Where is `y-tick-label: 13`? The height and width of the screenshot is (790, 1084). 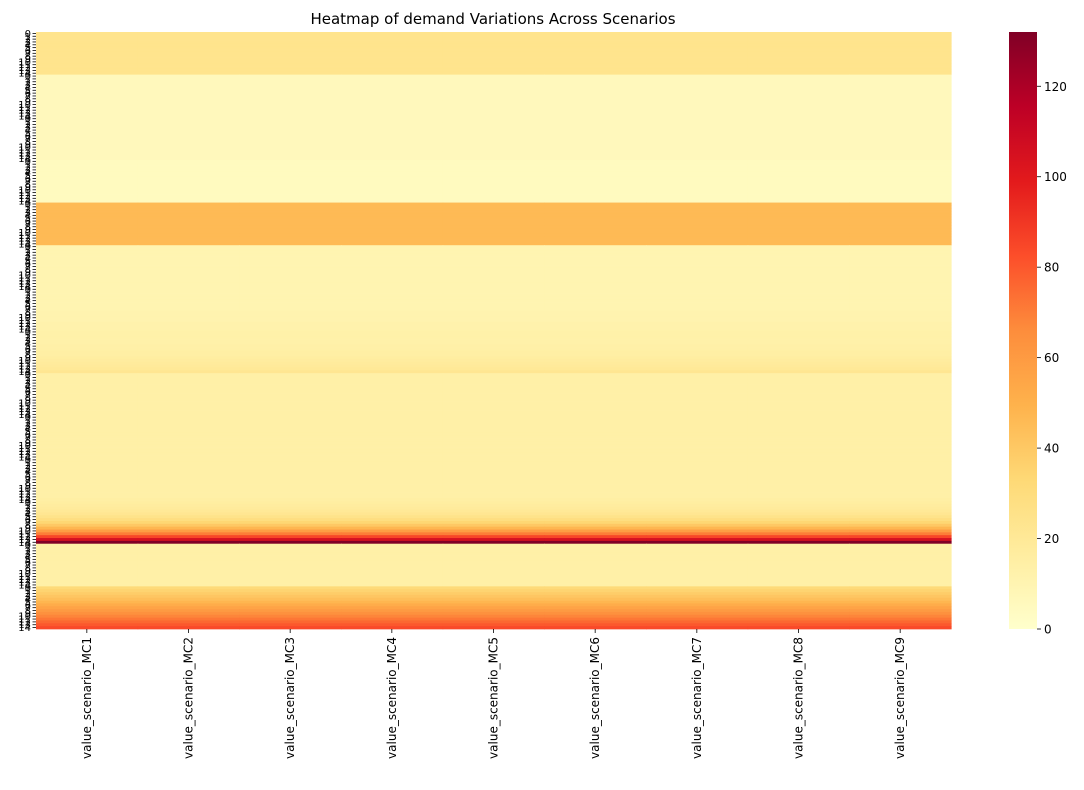 y-tick-label: 13 is located at coordinates (24, 156).